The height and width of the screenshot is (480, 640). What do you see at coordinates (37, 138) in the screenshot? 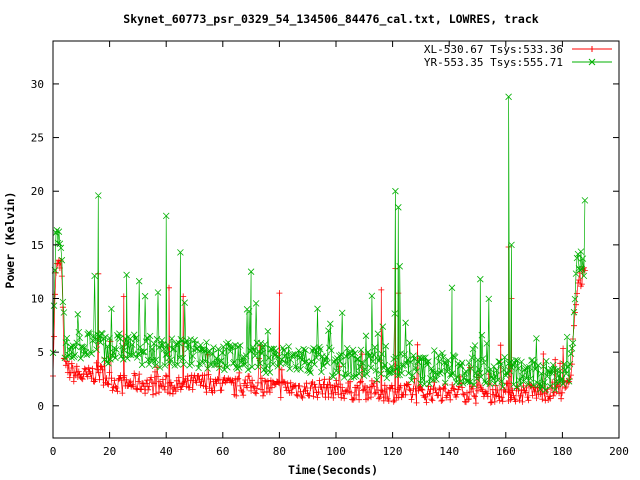
I see `y-tick-label: 25` at bounding box center [37, 138].